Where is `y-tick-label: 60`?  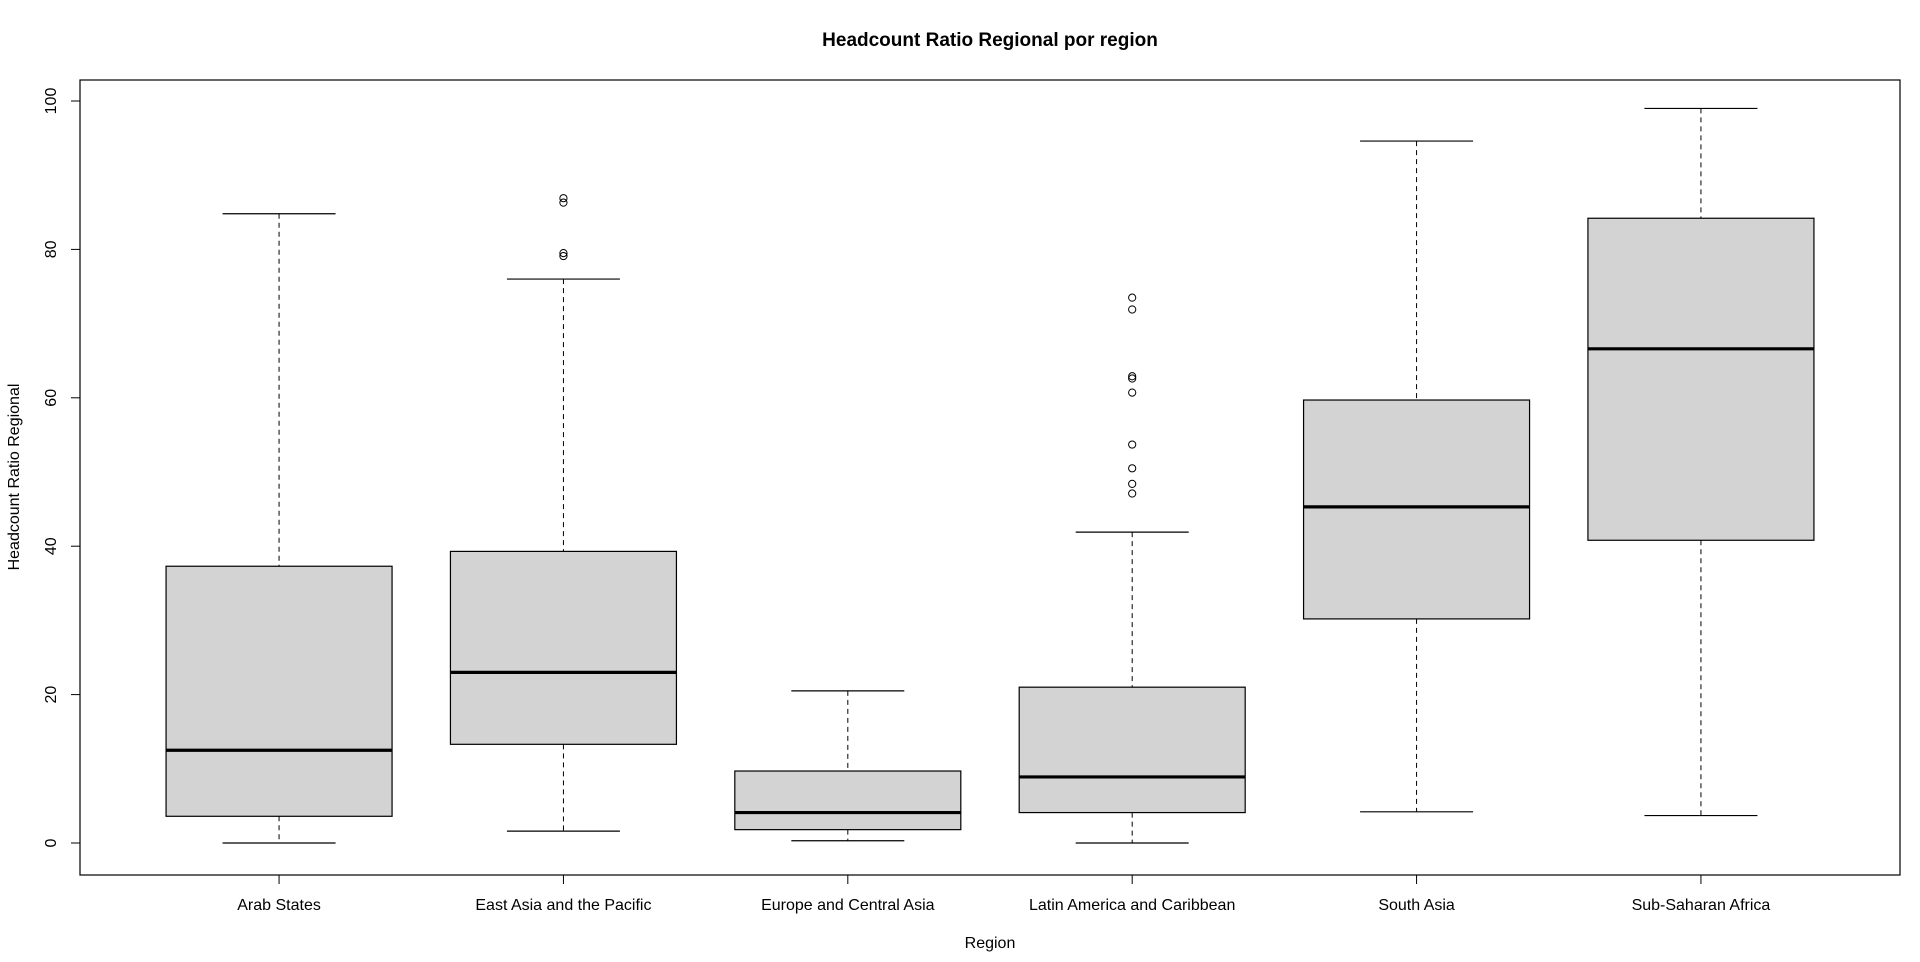 y-tick-label: 60 is located at coordinates (51, 398).